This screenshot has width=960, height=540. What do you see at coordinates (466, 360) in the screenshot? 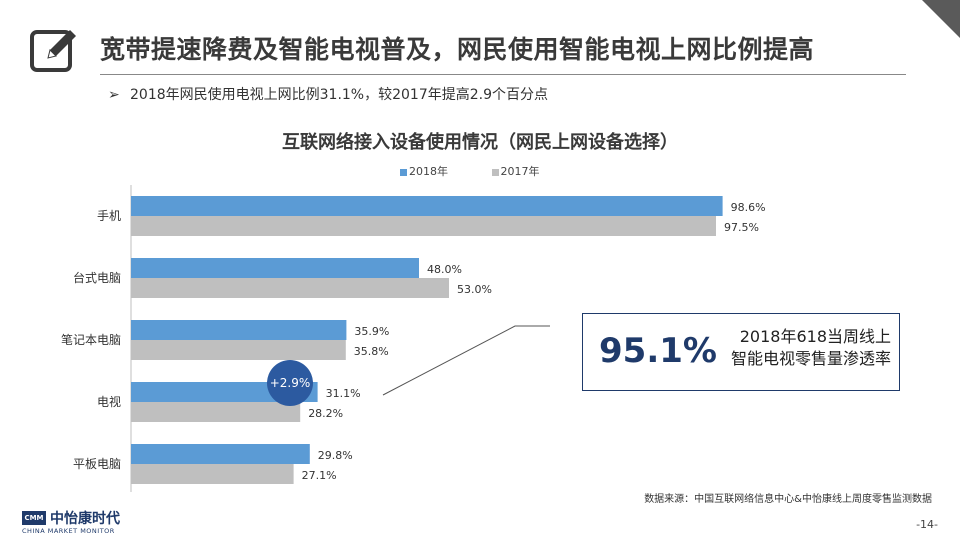
I see `callout-connector-line` at bounding box center [466, 360].